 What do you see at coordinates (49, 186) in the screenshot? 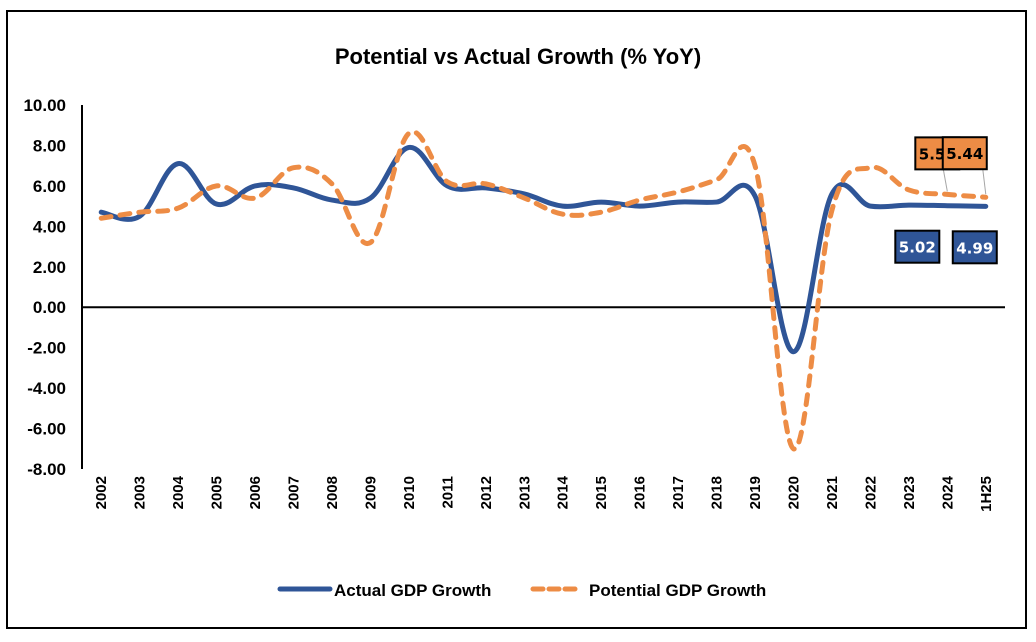
I see `y-tick-label: 6.00` at bounding box center [49, 186].